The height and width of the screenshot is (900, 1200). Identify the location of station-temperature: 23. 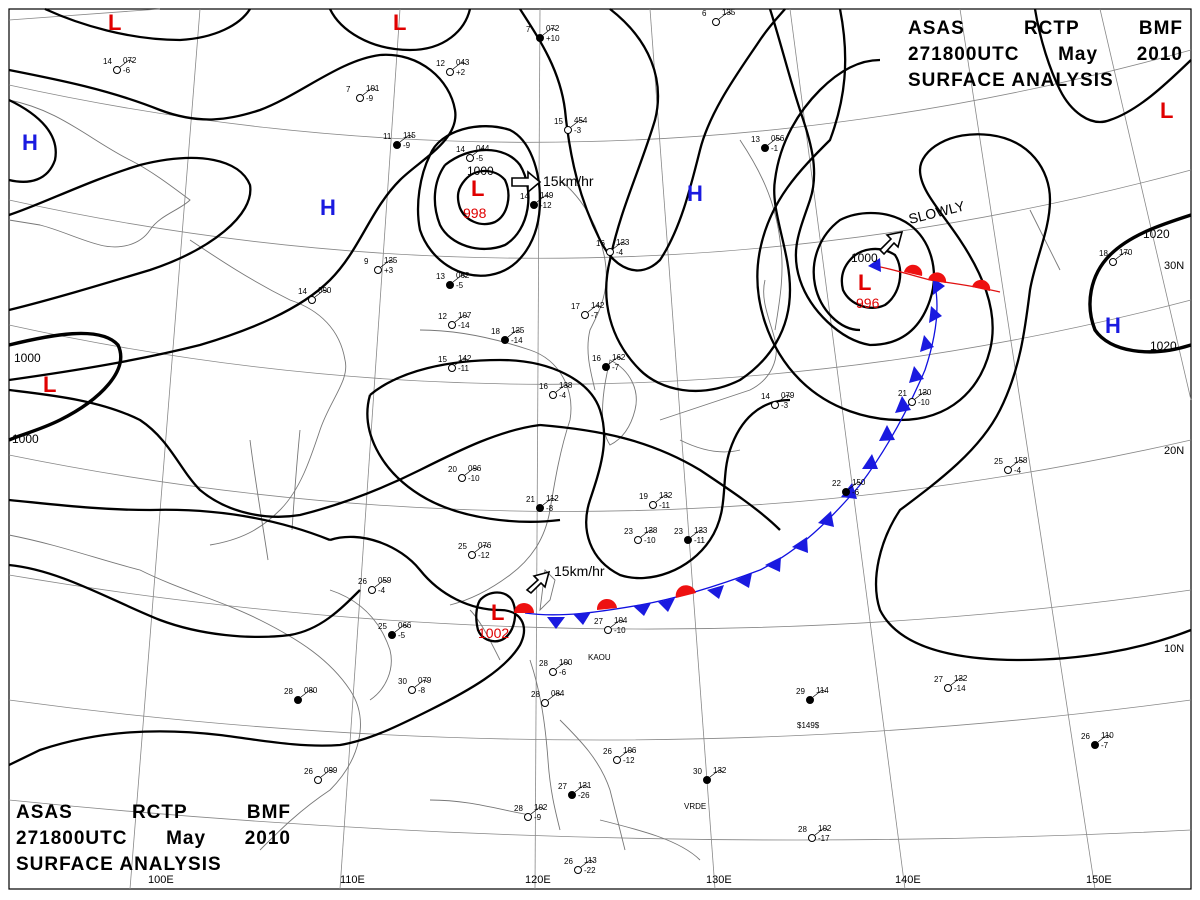
(628, 531).